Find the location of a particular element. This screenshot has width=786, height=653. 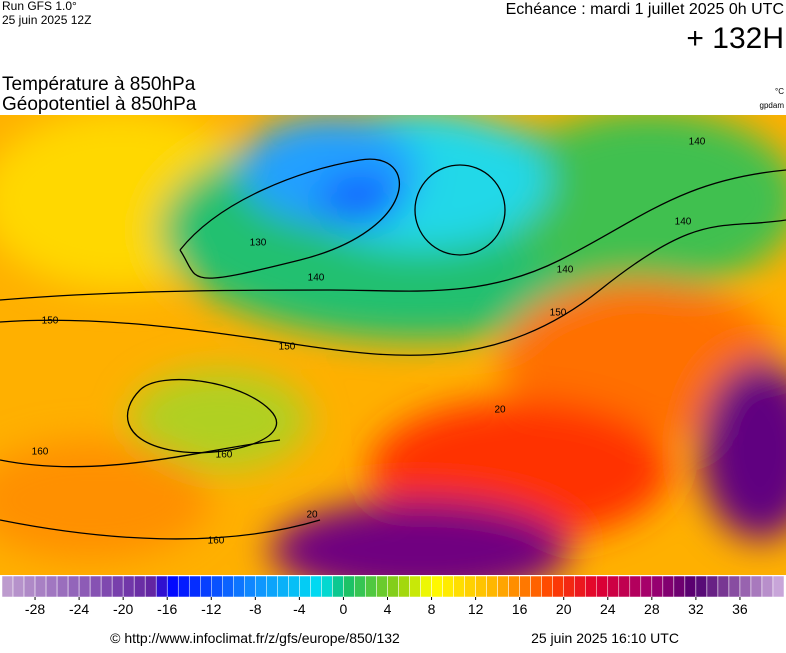

colorbar-tick-label: 28 is located at coordinates (652, 609).